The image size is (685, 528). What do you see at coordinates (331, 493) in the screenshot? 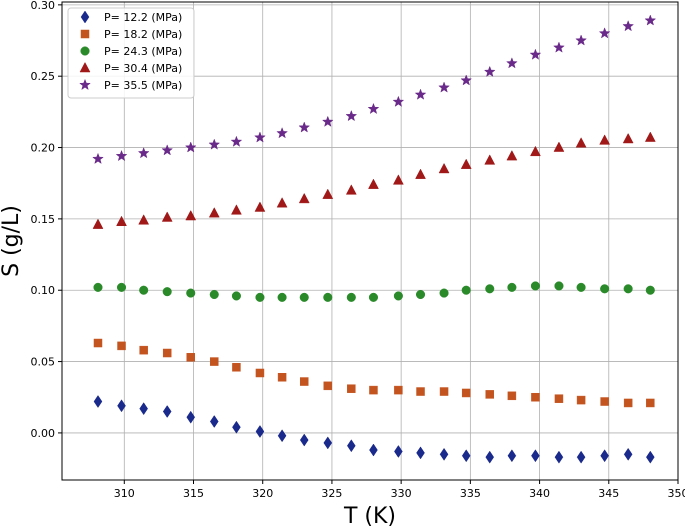
I see `x-tick-label: 325` at bounding box center [331, 493].